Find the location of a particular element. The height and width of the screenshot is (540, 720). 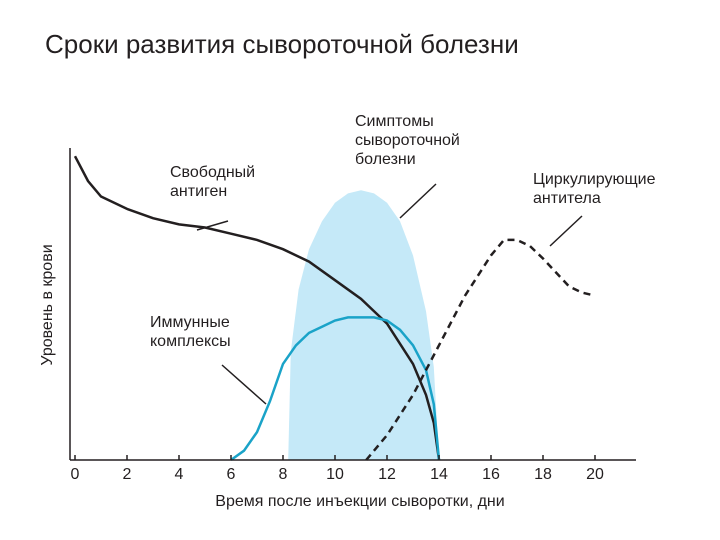

area is located at coordinates (363, 325).